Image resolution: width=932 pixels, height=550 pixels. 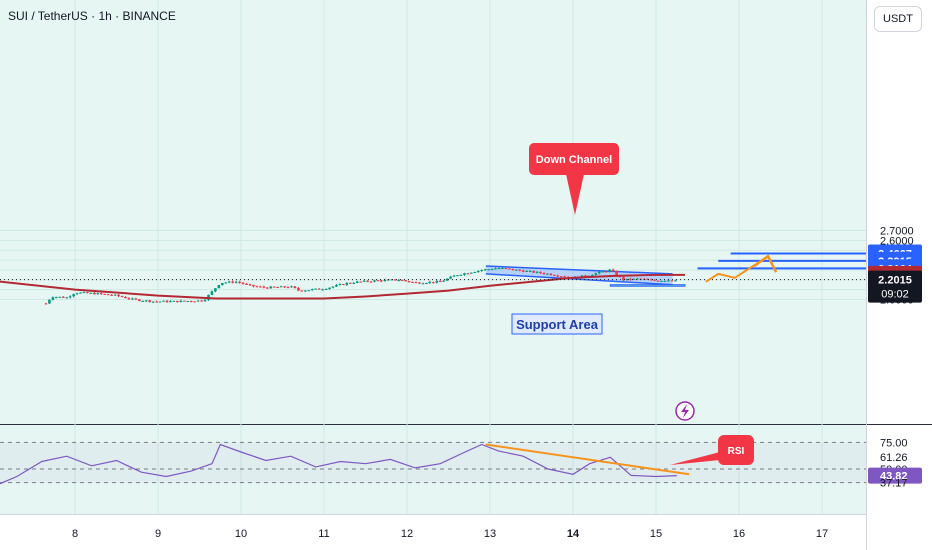 I want to click on support-area-box, so click(x=647, y=285).